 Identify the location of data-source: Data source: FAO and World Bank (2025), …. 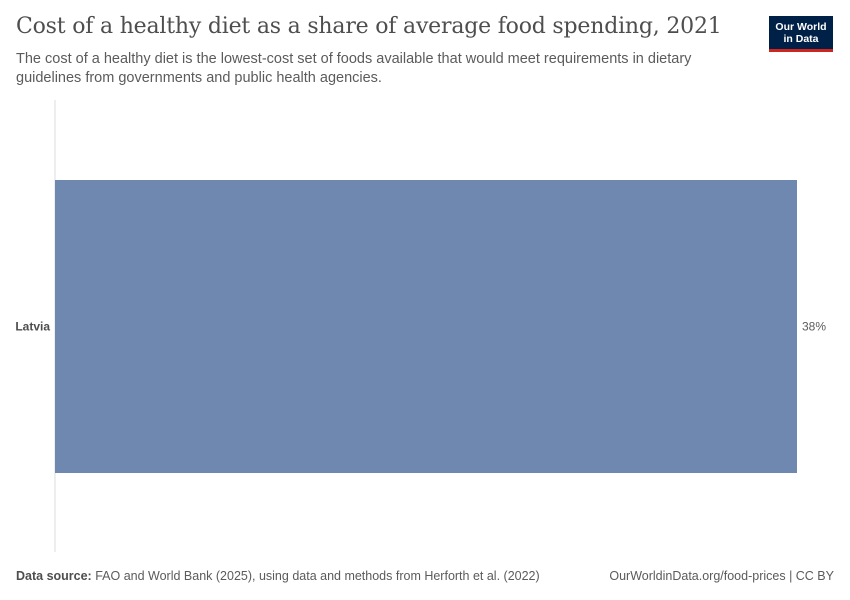
(278, 576).